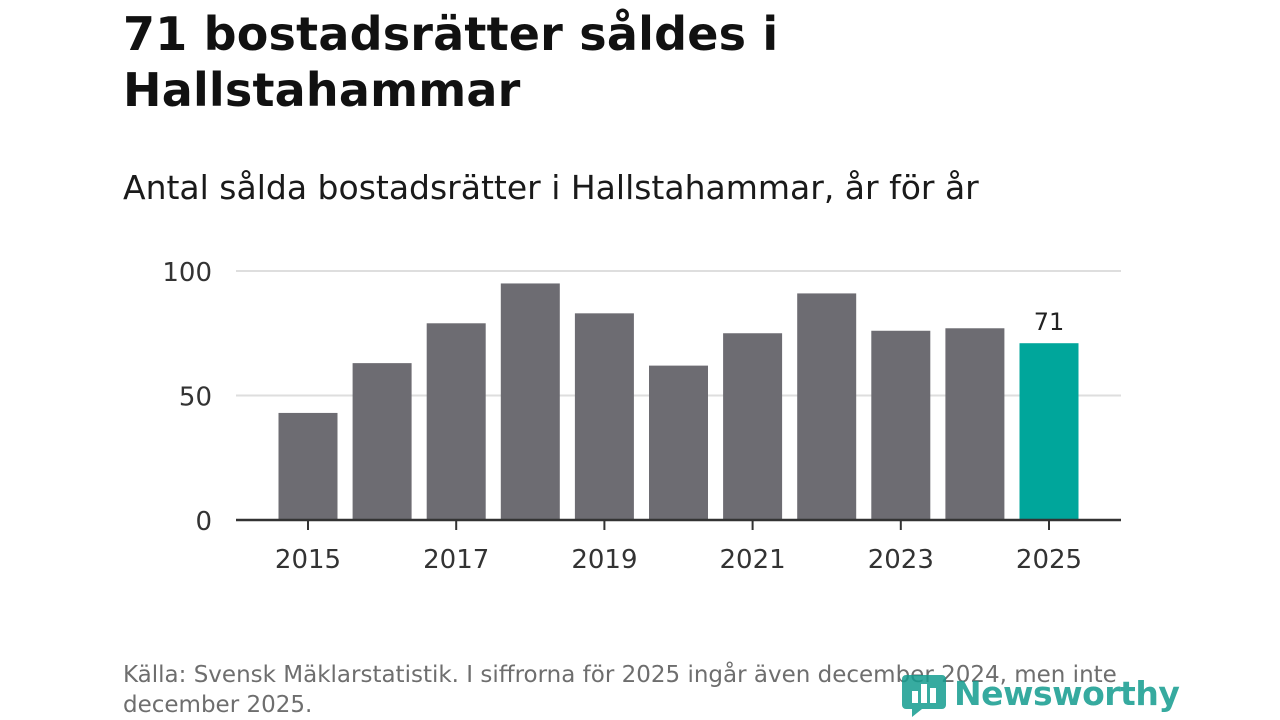 Image resolution: width=1280 pixels, height=720 pixels. What do you see at coordinates (924, 696) in the screenshot?
I see `bar-chart-logo-icon` at bounding box center [924, 696].